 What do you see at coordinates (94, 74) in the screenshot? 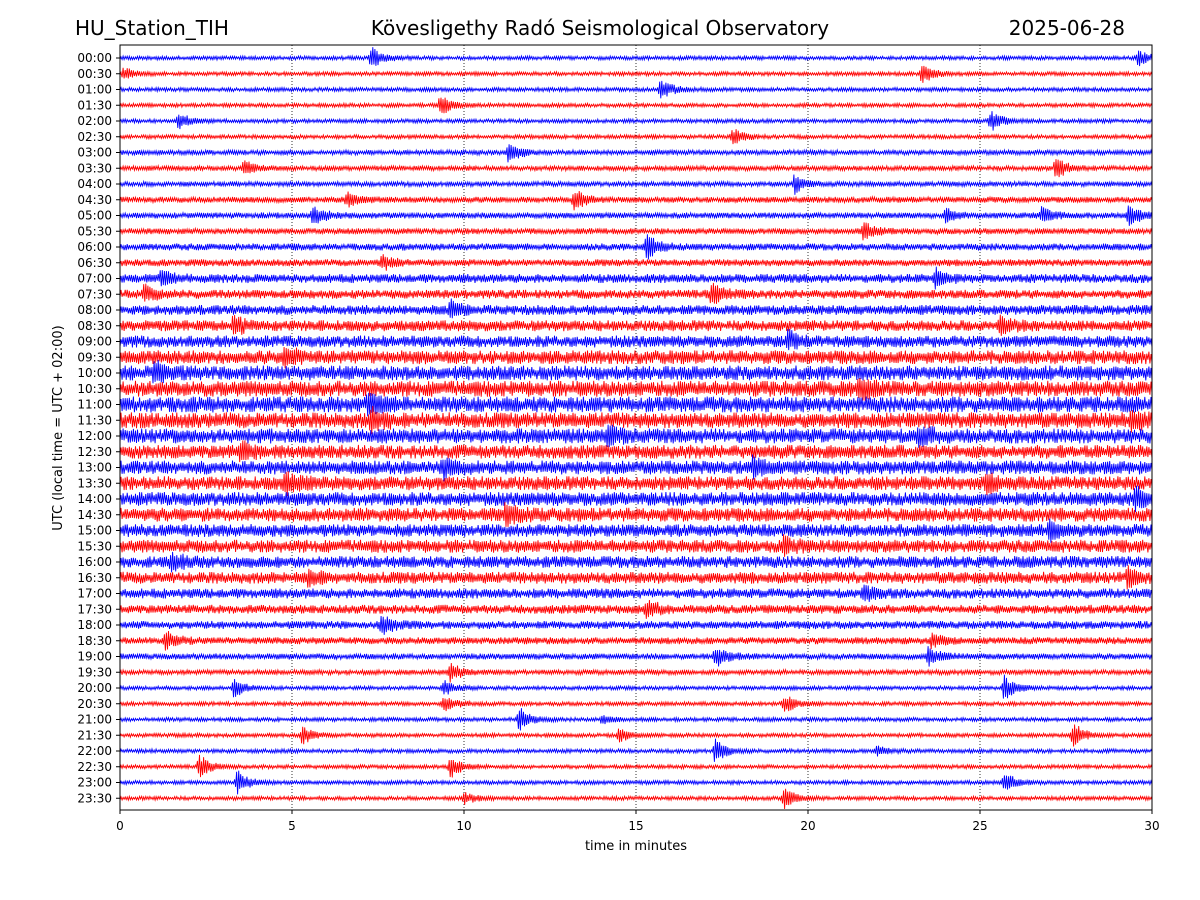
I see `row-time-label: 00:30` at bounding box center [94, 74].